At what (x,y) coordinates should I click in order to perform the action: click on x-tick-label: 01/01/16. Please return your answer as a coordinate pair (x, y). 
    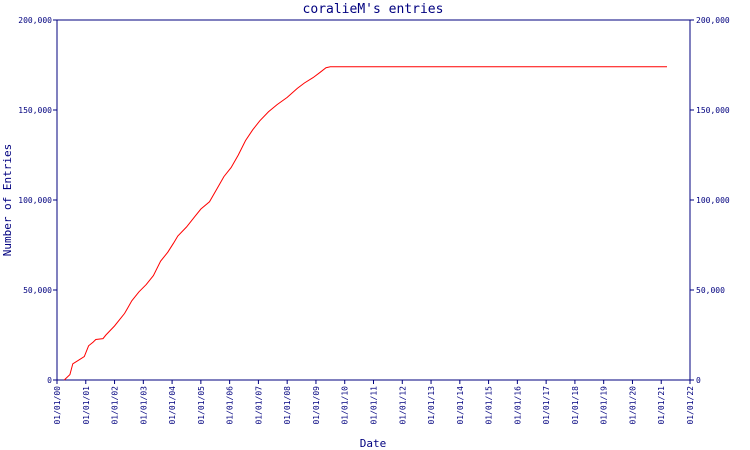
    Looking at the image, I should click on (517, 405).